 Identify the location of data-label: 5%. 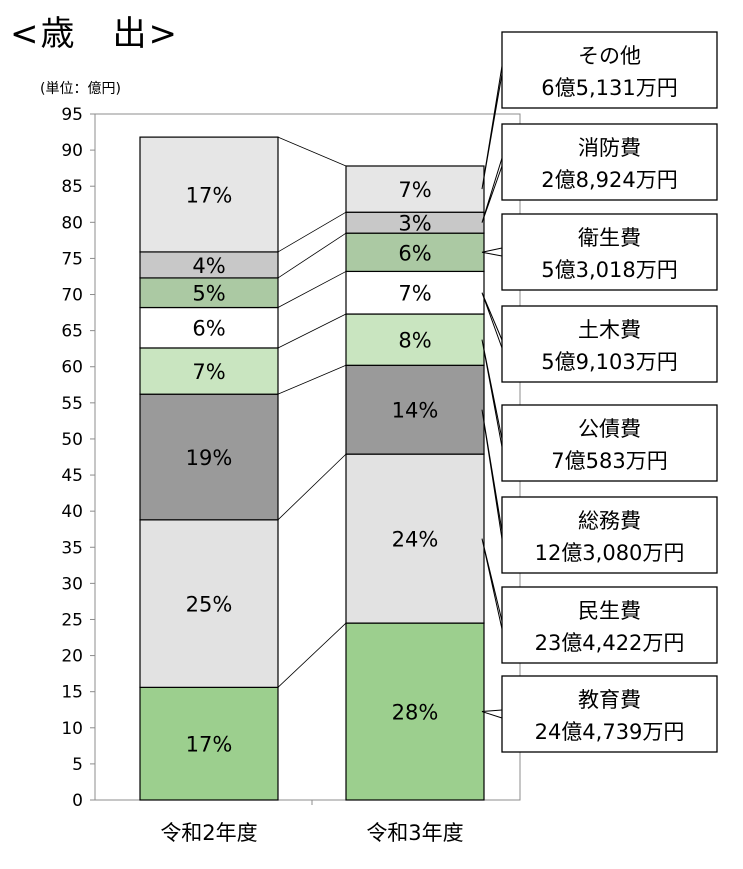
(208, 294).